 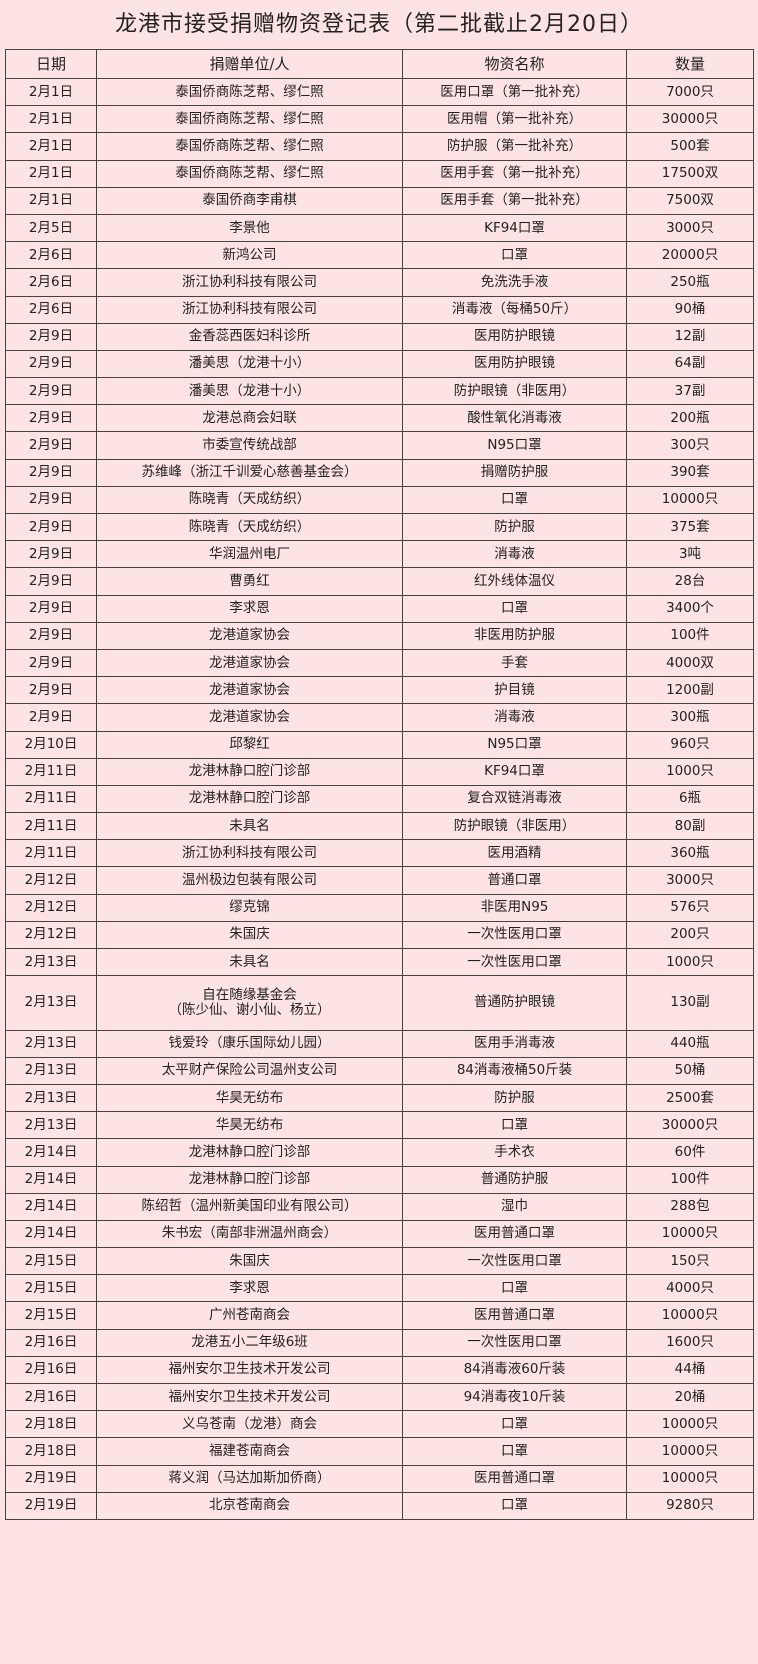 I want to click on quantity-cell: 390套, so click(x=690, y=472).